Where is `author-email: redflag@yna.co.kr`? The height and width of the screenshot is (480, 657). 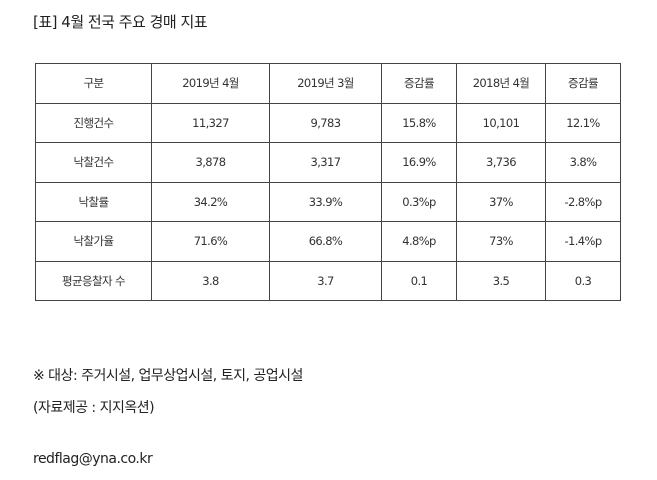 author-email: redflag@yna.co.kr is located at coordinates (93, 459).